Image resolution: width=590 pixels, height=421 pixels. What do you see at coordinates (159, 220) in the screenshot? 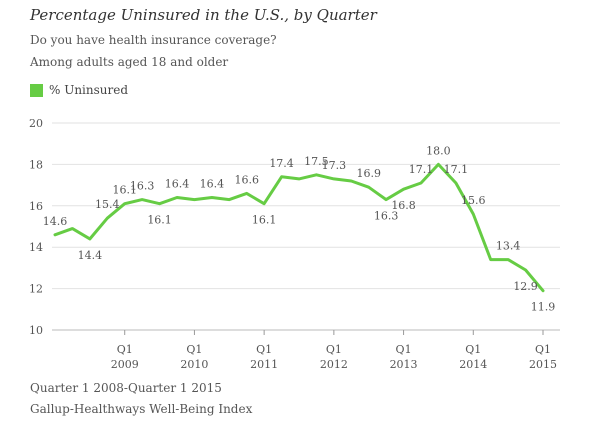
I see `data-label-6: 16.1` at bounding box center [159, 220].